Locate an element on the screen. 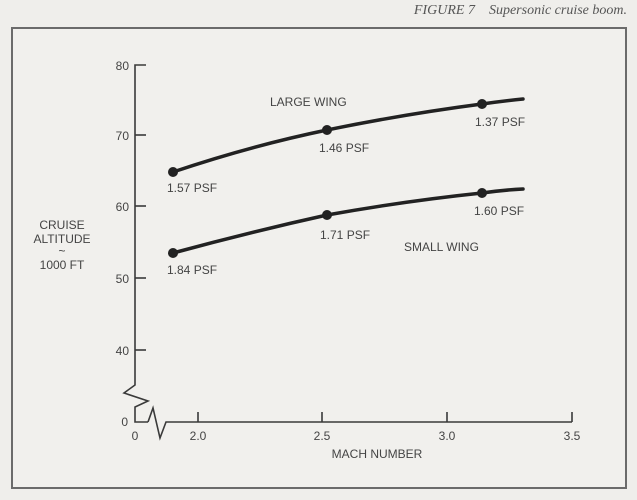  y-axis is located at coordinates (136, 243).